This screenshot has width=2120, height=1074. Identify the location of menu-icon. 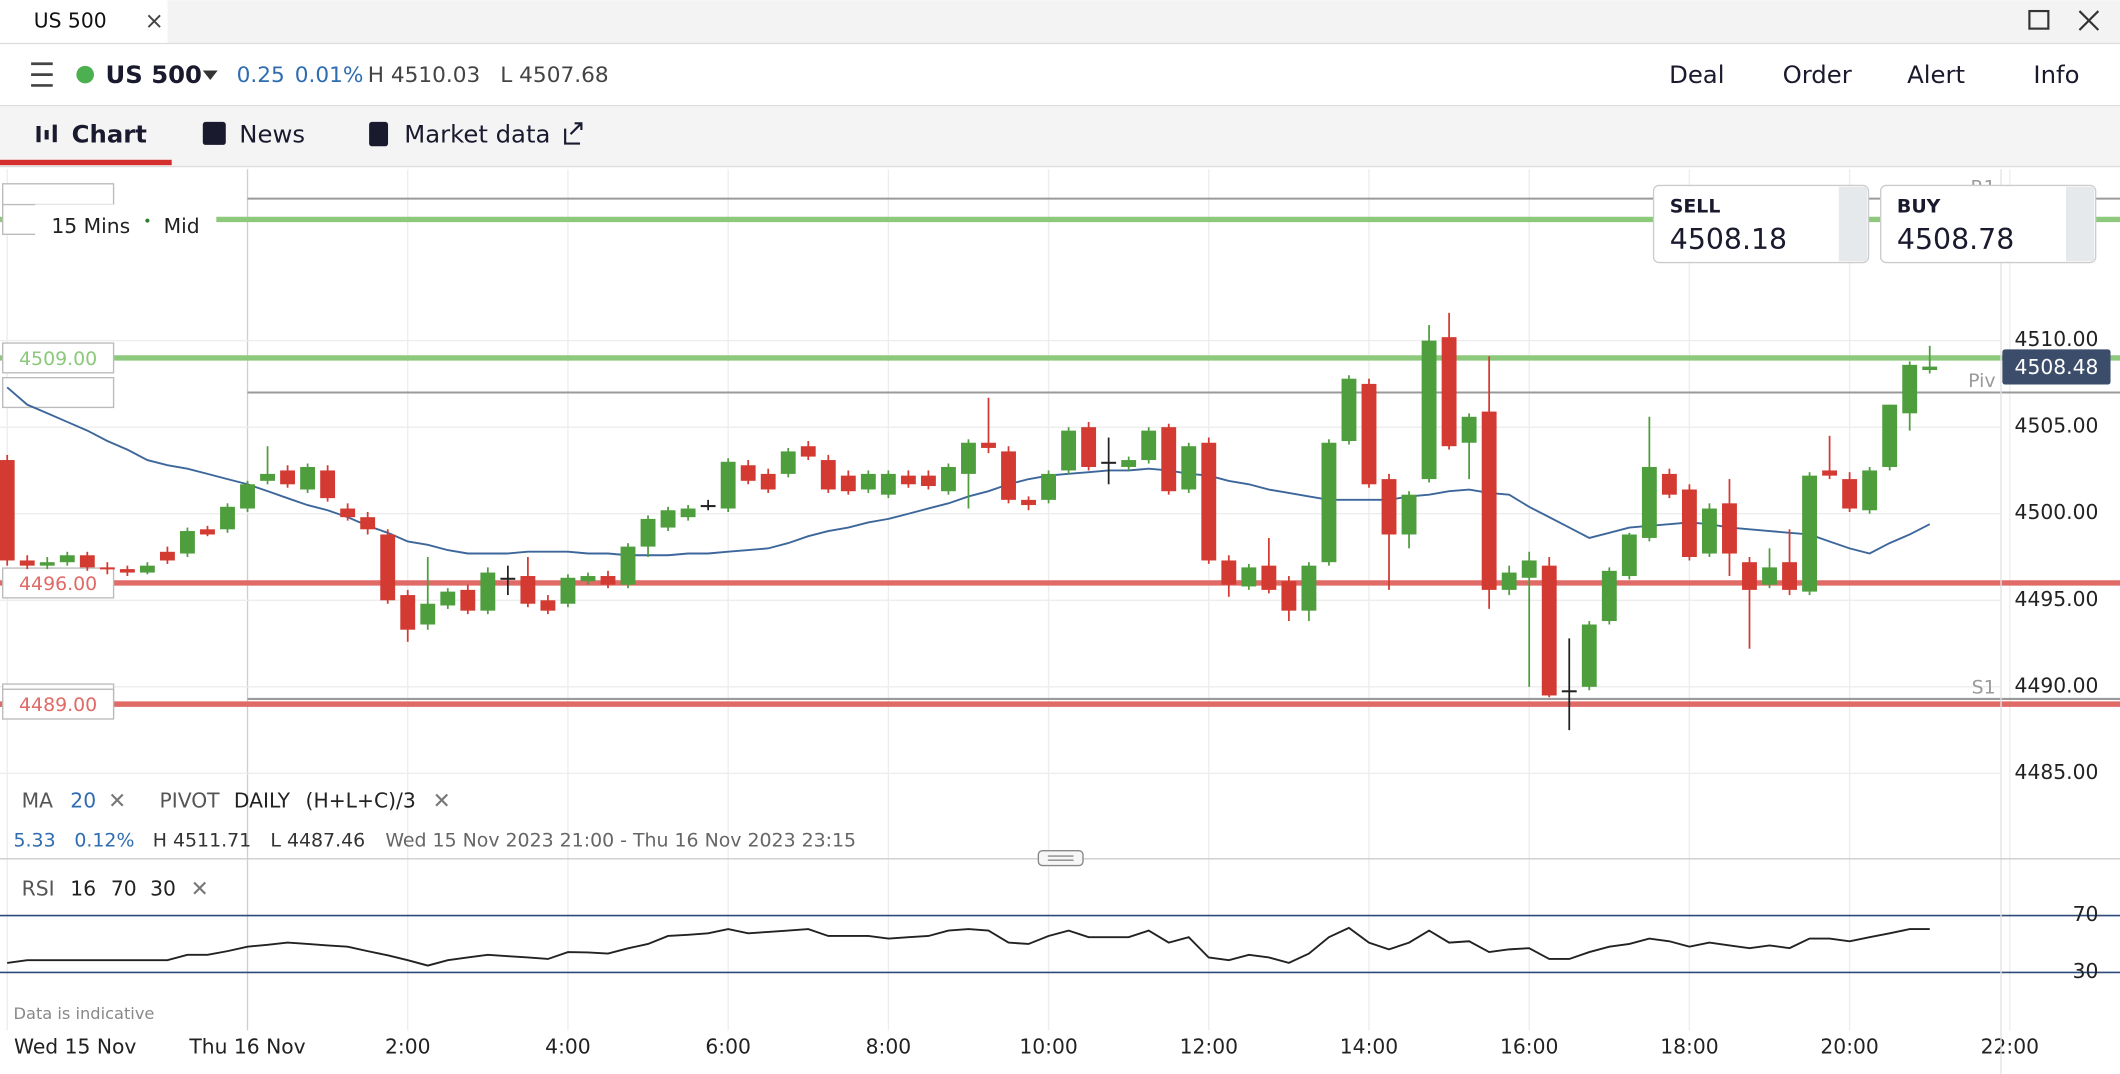
(42, 74).